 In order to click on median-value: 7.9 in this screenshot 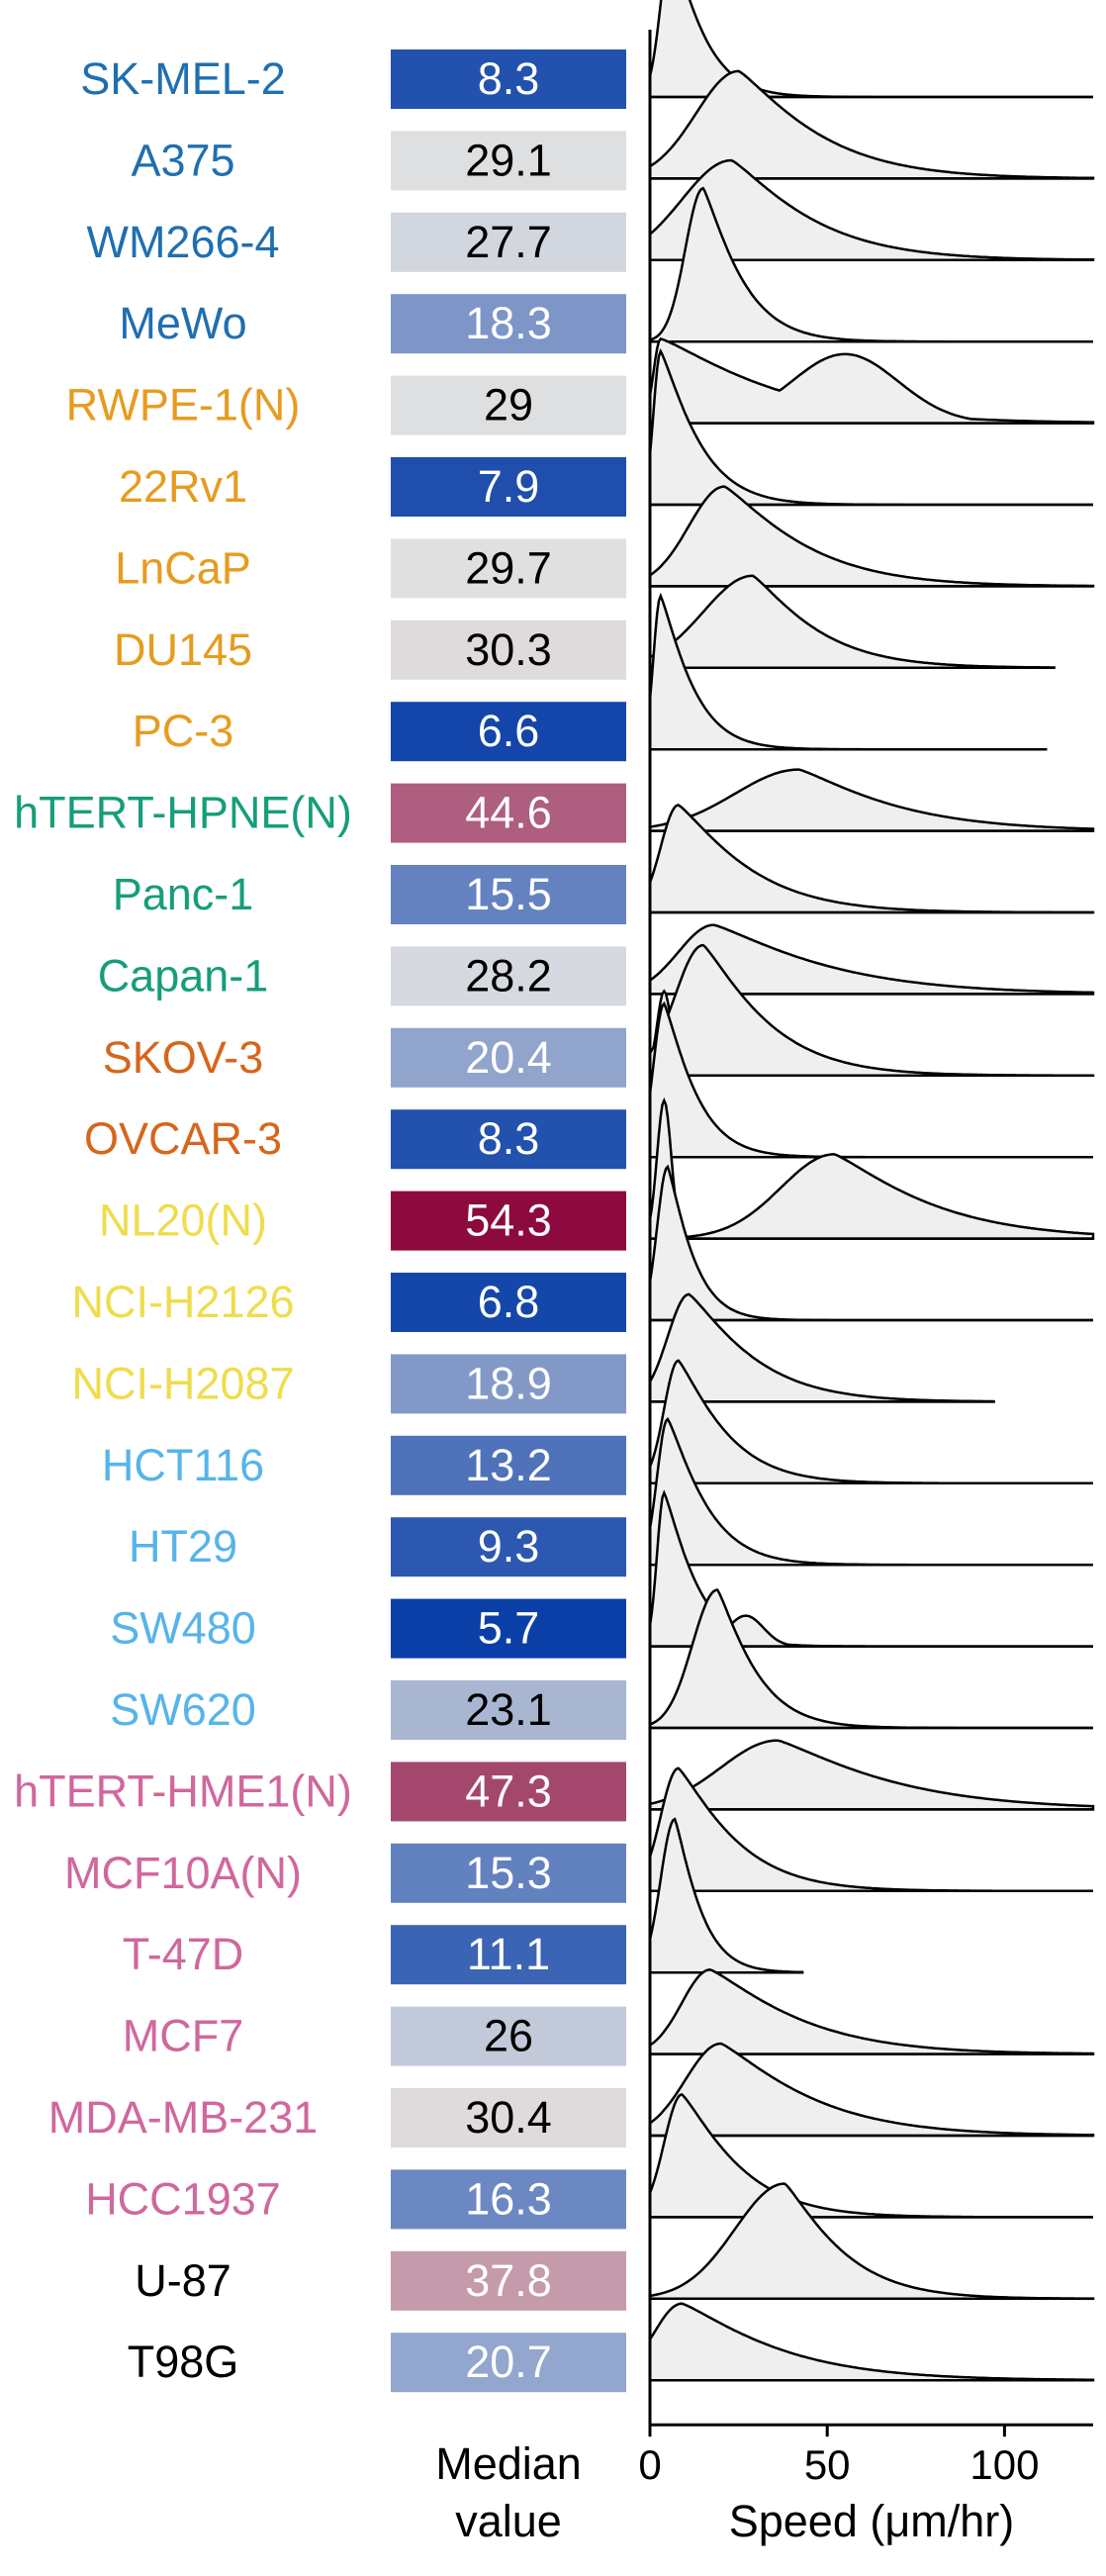, I will do `click(509, 486)`.